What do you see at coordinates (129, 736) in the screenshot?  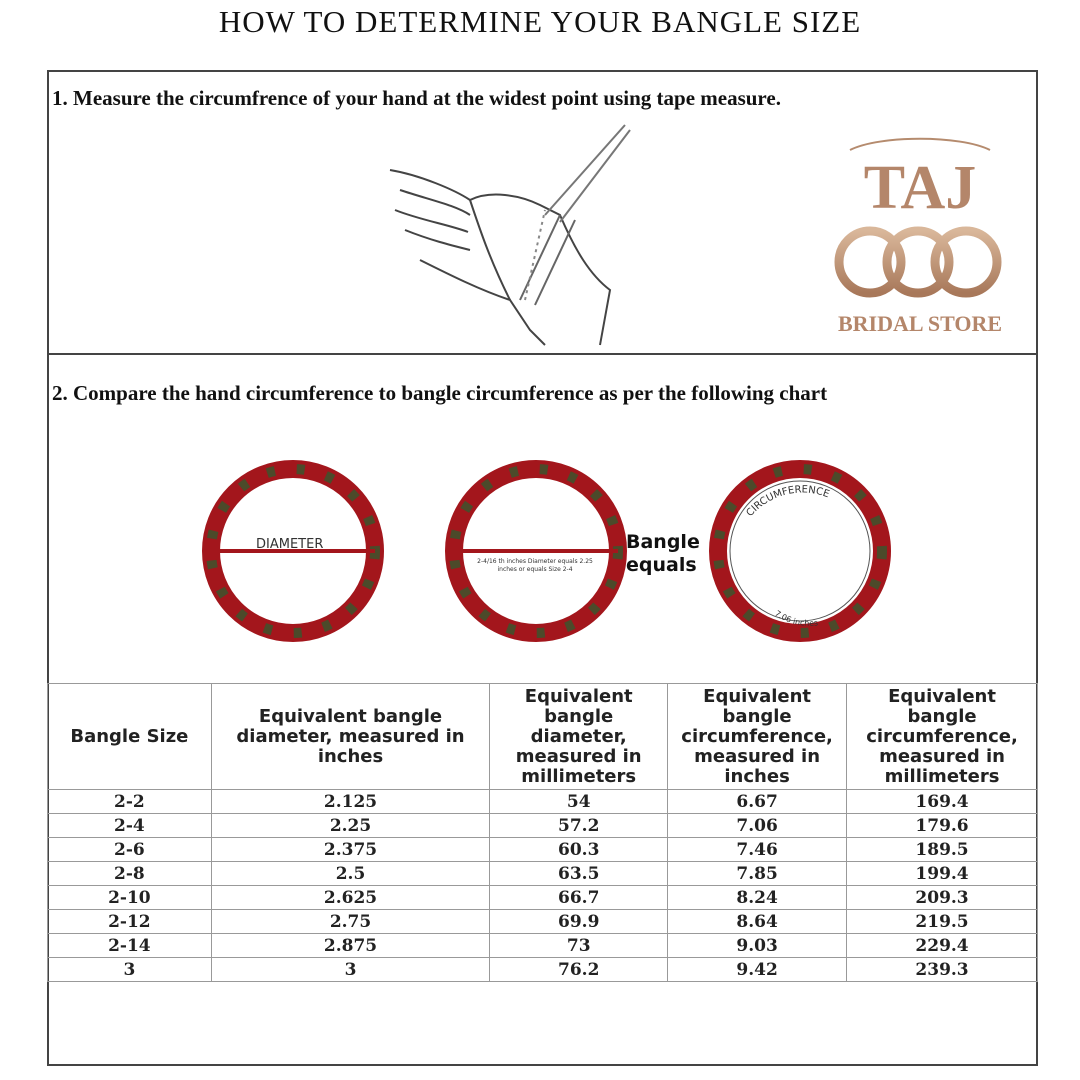 I see `column-header: Bangle Size` at bounding box center [129, 736].